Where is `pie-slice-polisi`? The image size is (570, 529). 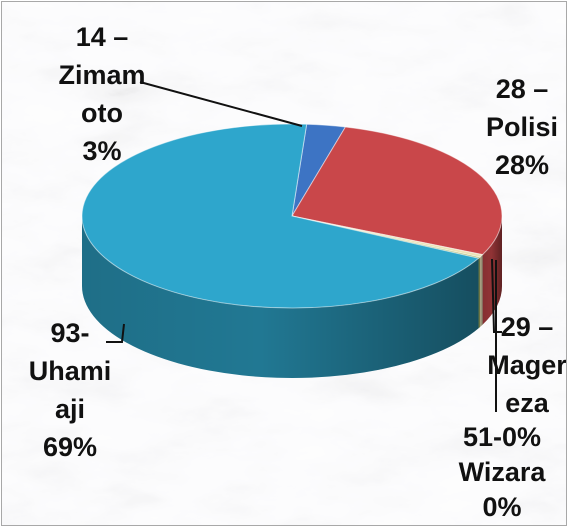 pie-slice-polisi is located at coordinates (397, 191).